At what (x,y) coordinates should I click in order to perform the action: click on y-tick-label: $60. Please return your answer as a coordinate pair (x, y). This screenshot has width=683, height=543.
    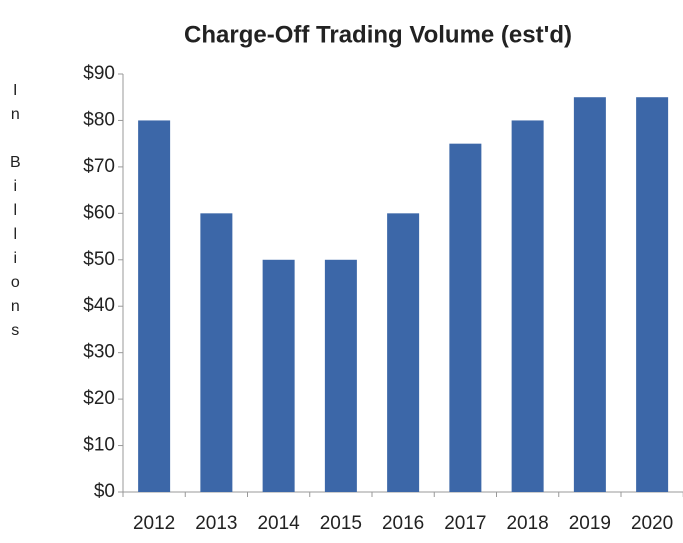
    Looking at the image, I should click on (99, 212).